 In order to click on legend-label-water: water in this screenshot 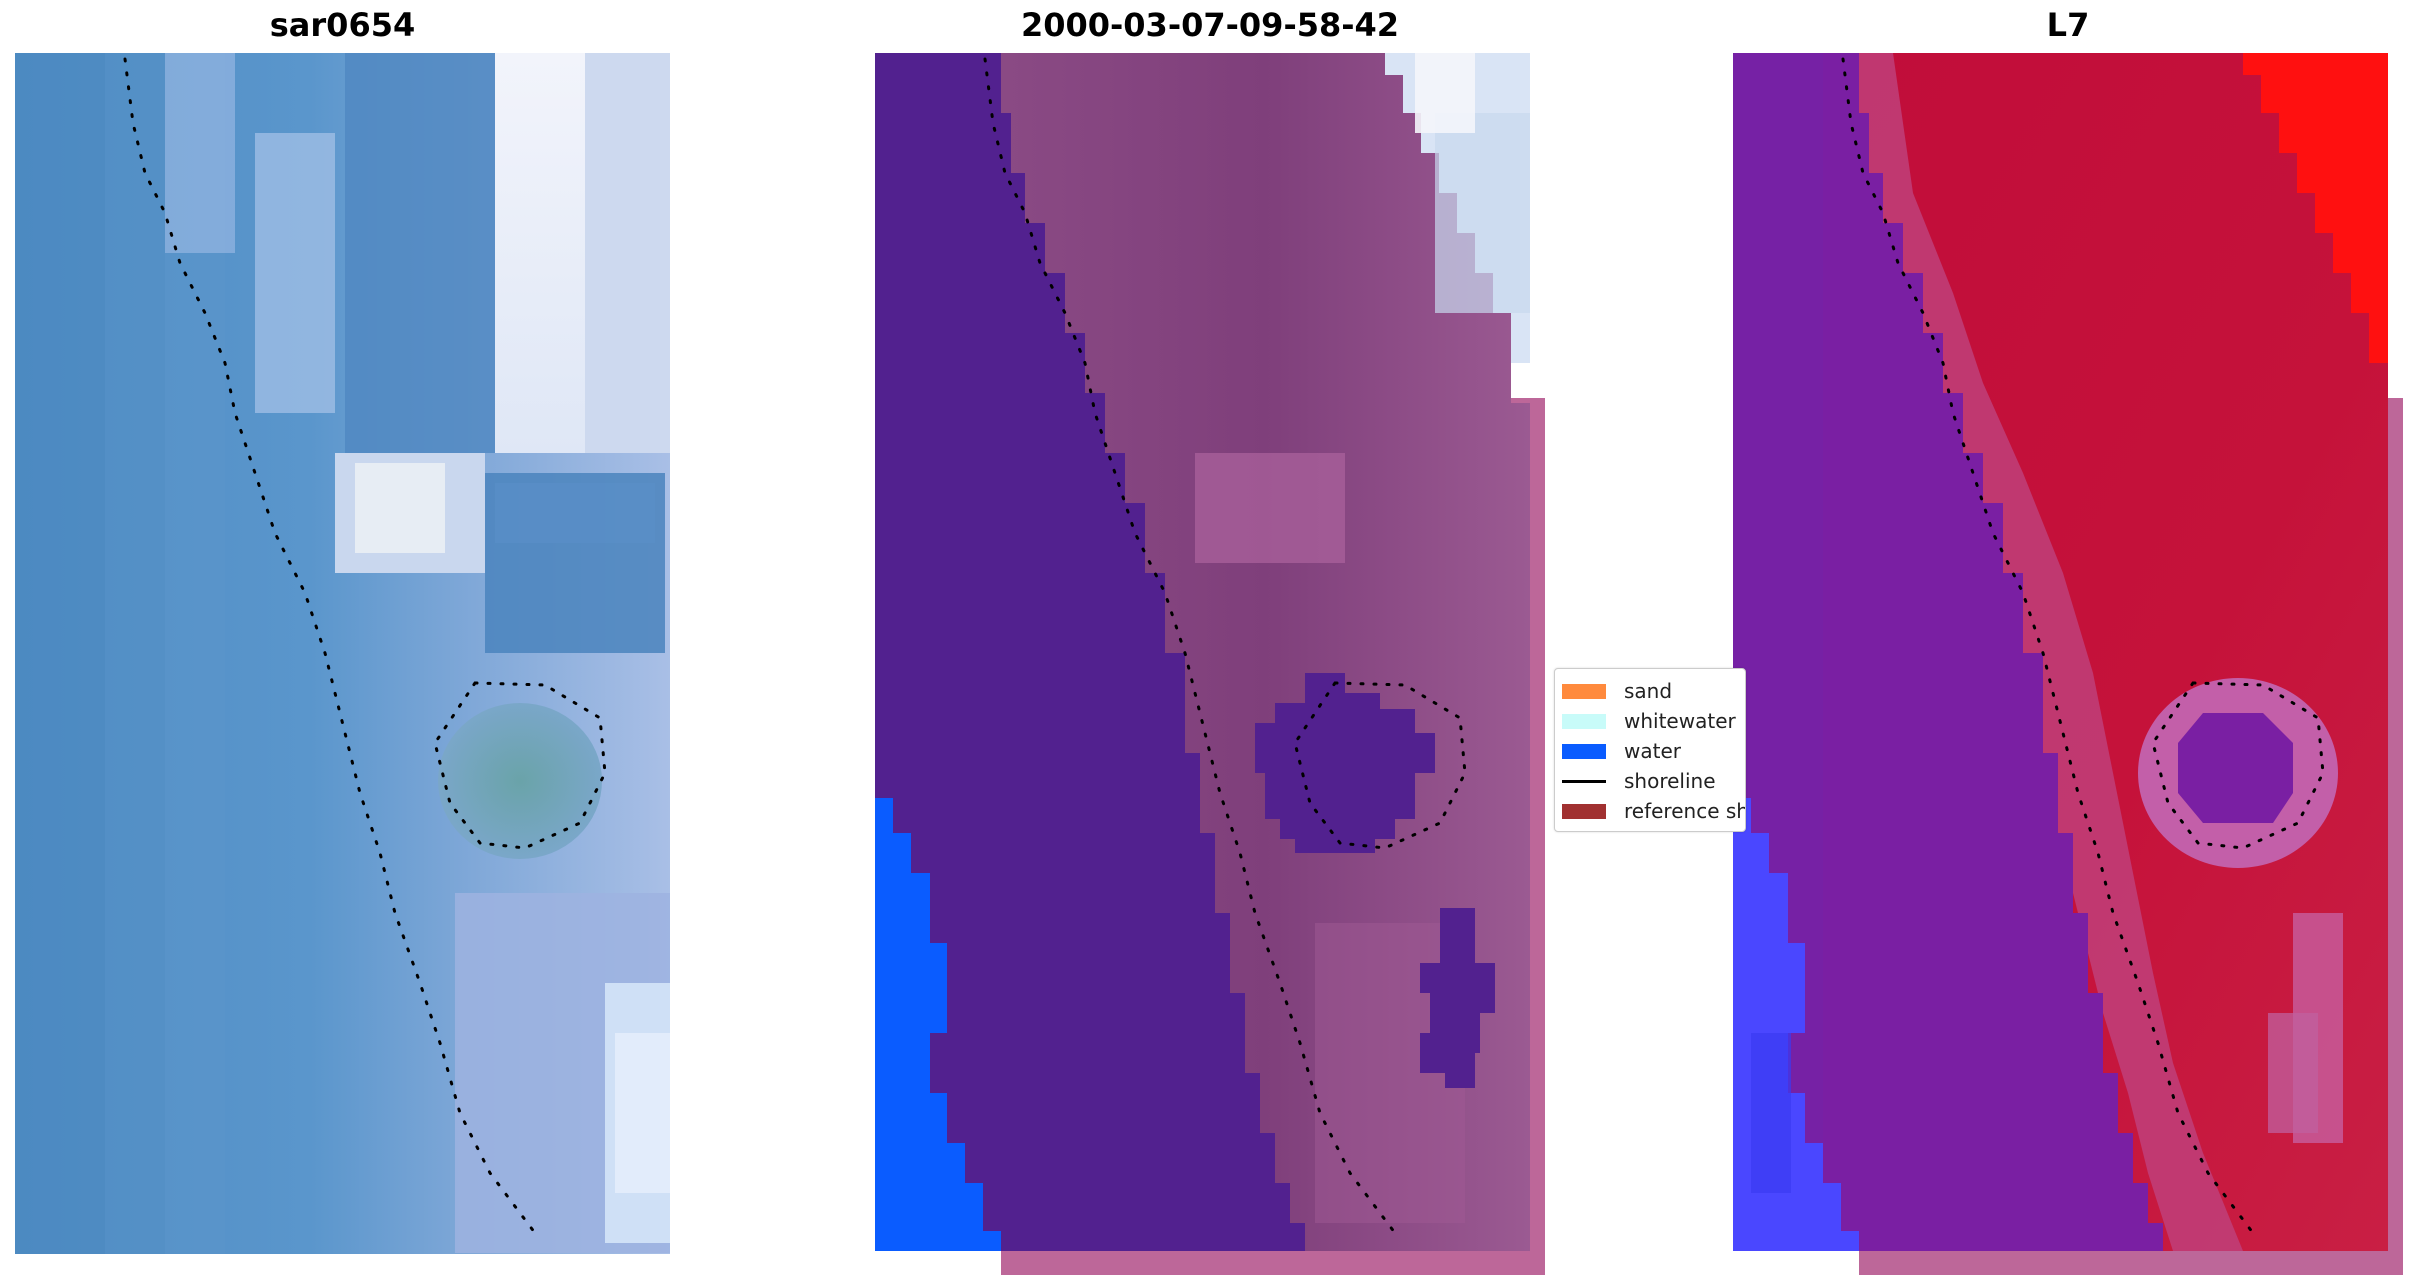, I will do `click(1652, 751)`.